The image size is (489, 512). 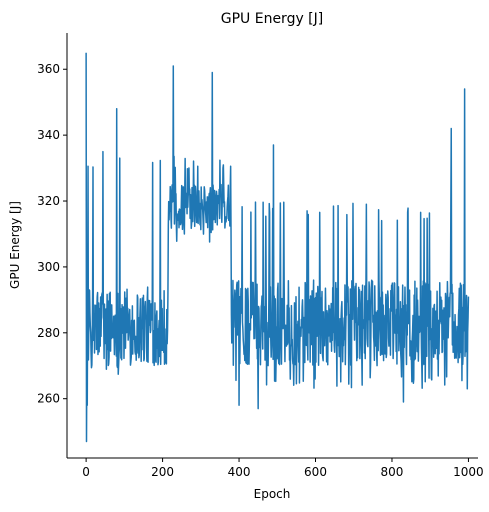 What do you see at coordinates (283, 468) in the screenshot?
I see `x-axis-ticks: 0 200 400 600 800 1000` at bounding box center [283, 468].